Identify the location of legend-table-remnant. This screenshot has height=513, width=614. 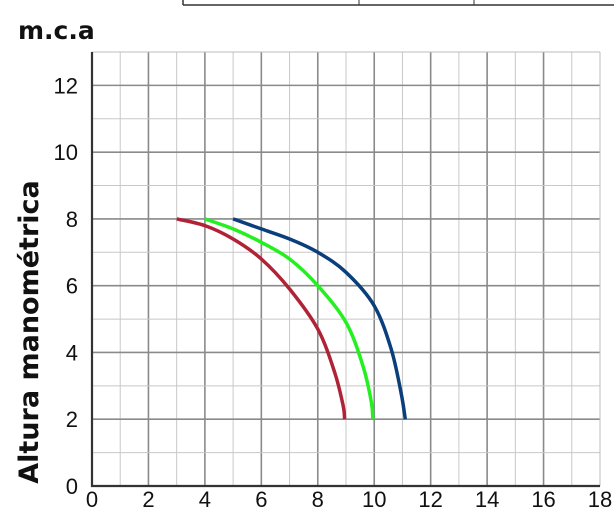
(398, 3).